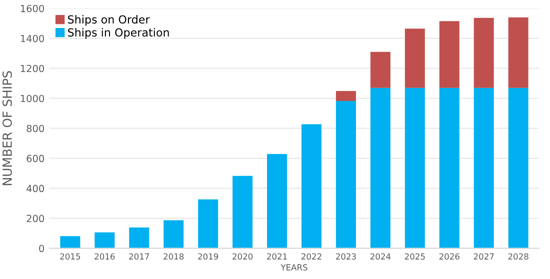 The image size is (550, 279). What do you see at coordinates (118, 33) in the screenshot?
I see `legend-label: Ships in Operation` at bounding box center [118, 33].